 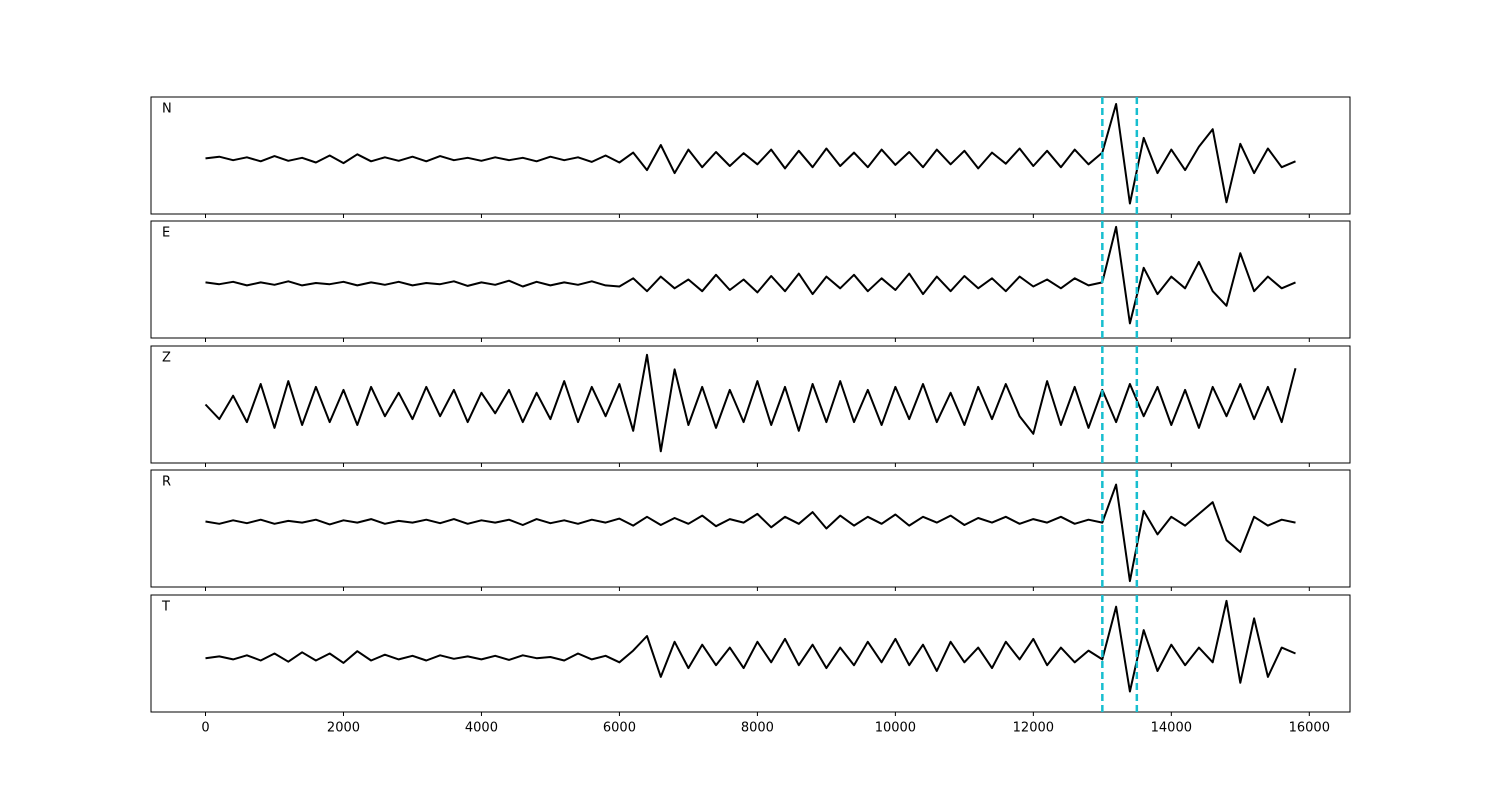 What do you see at coordinates (481, 728) in the screenshot?
I see `x-tick-label: 4000` at bounding box center [481, 728].